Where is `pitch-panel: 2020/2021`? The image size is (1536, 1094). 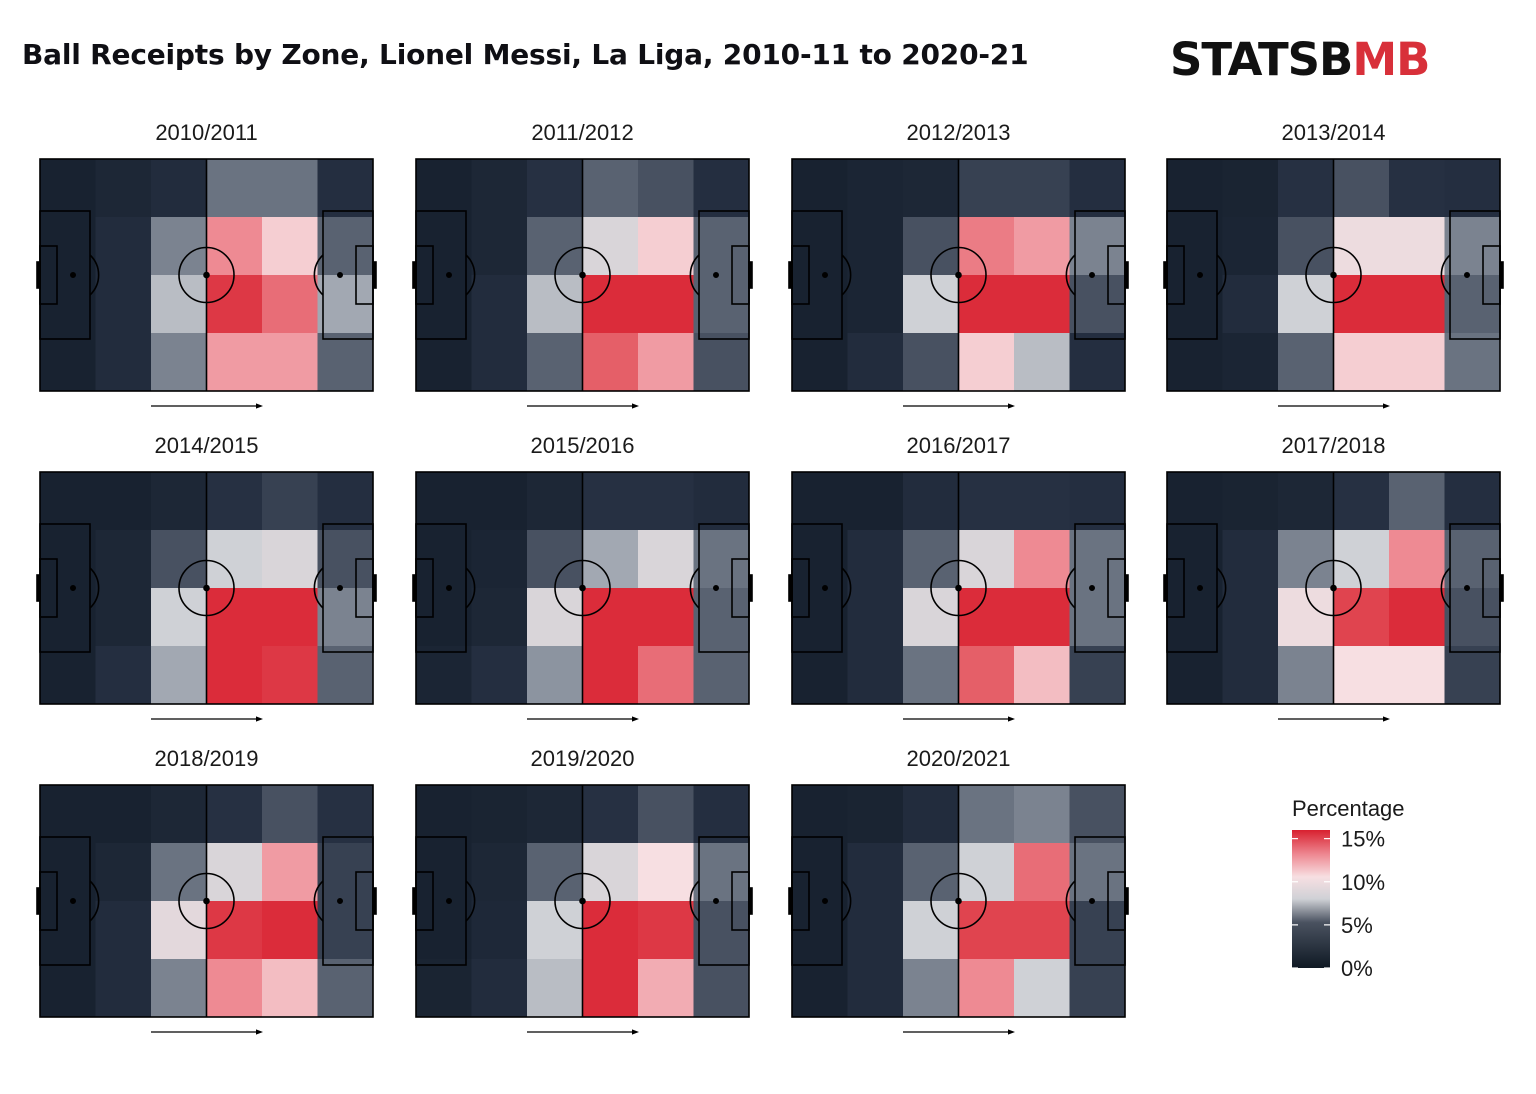
pitch-panel: 2020/2021 is located at coordinates (958, 890).